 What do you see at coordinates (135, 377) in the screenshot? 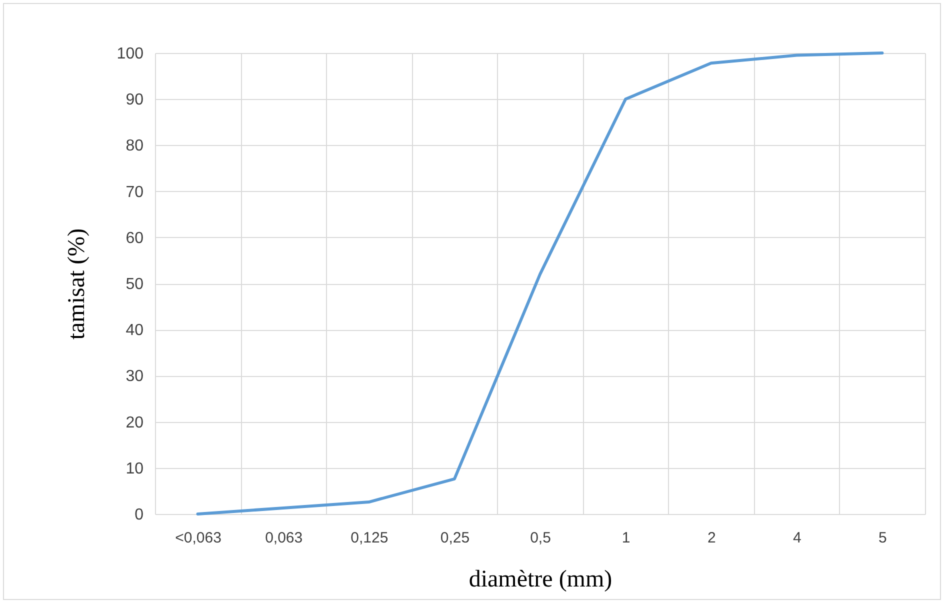
I see `y-tick-label: 30` at bounding box center [135, 377].